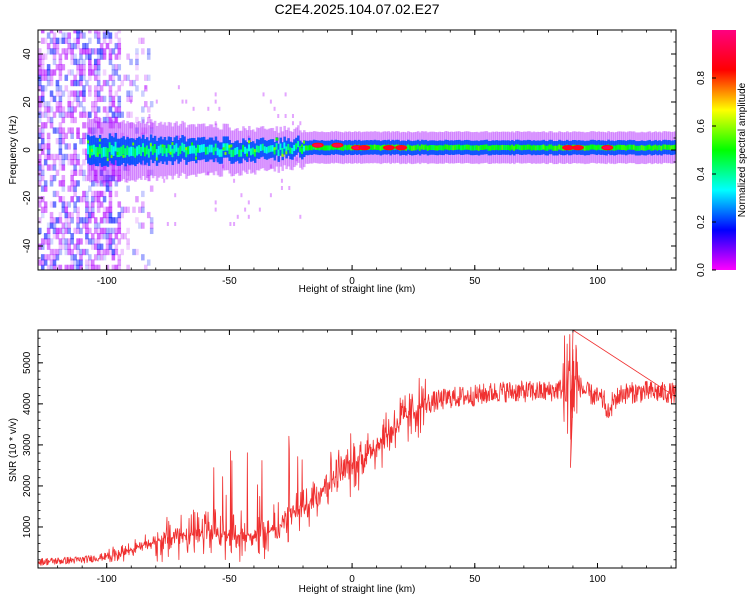 The image size is (750, 600). I want to click on x-tick-label: 50, so click(475, 281).